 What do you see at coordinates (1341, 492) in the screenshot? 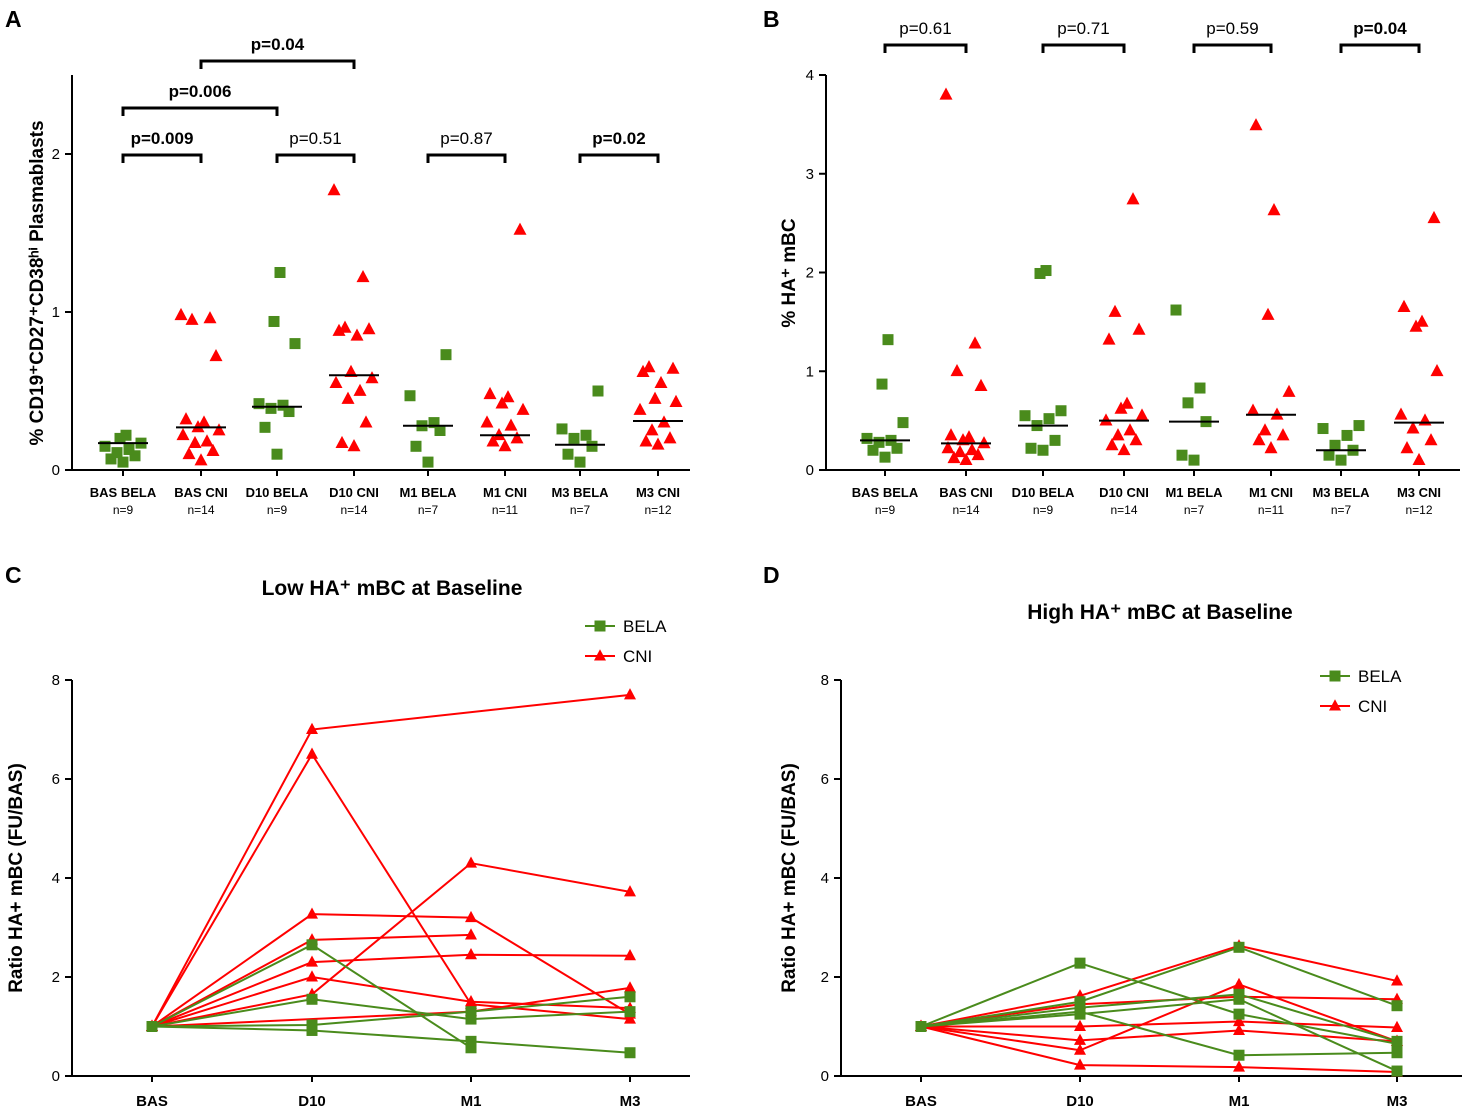
I see `category-label: M3 BELA` at bounding box center [1341, 492].